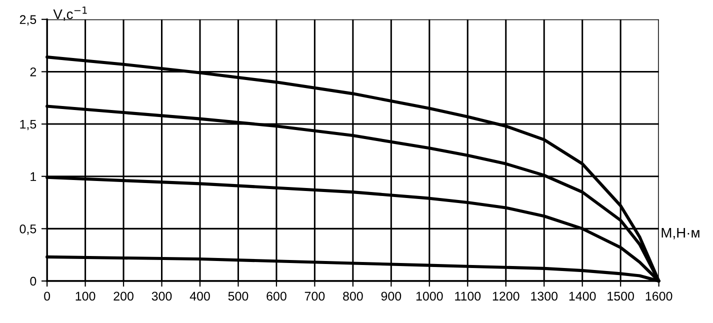 Image resolution: width=713 pixels, height=323 pixels. What do you see at coordinates (681, 234) in the screenshot?
I see `x-axis-title: М,Н·м` at bounding box center [681, 234].